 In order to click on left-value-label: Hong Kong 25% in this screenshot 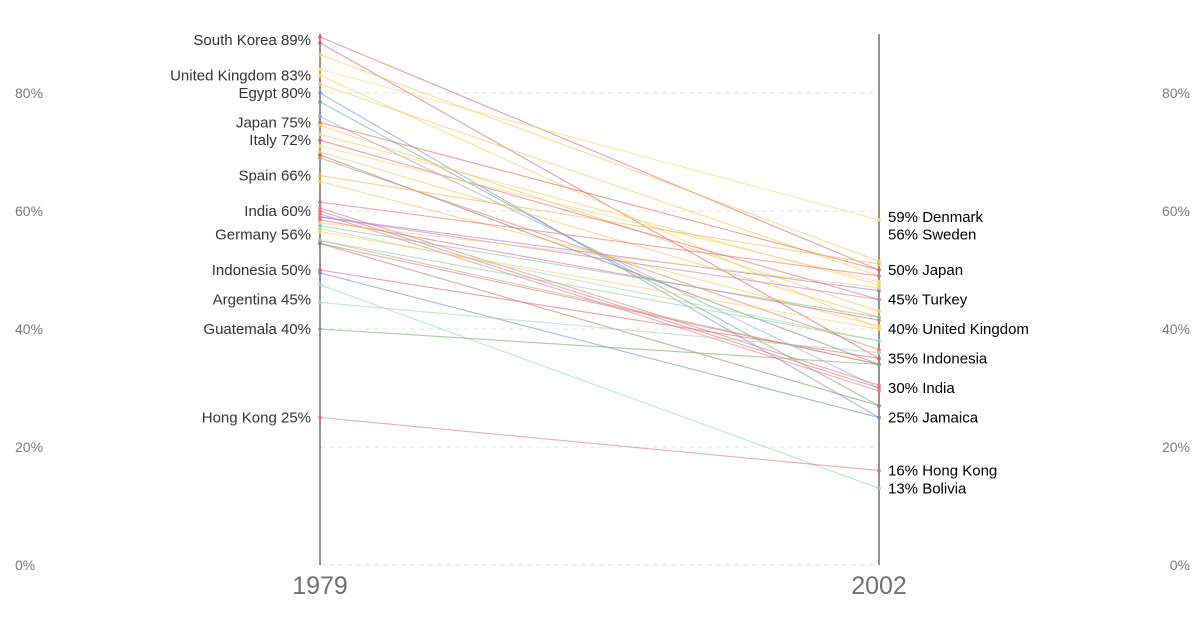, I will do `click(256, 418)`.